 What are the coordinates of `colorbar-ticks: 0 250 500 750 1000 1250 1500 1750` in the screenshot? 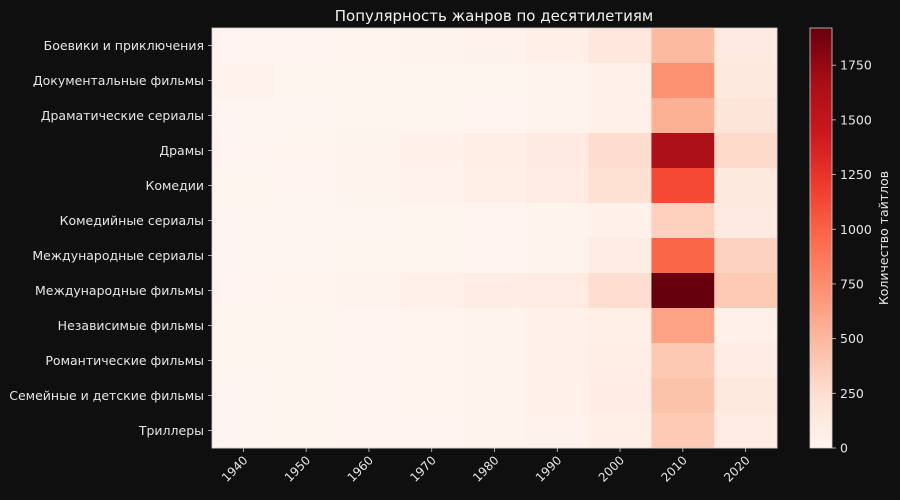 It's located at (852, 257).